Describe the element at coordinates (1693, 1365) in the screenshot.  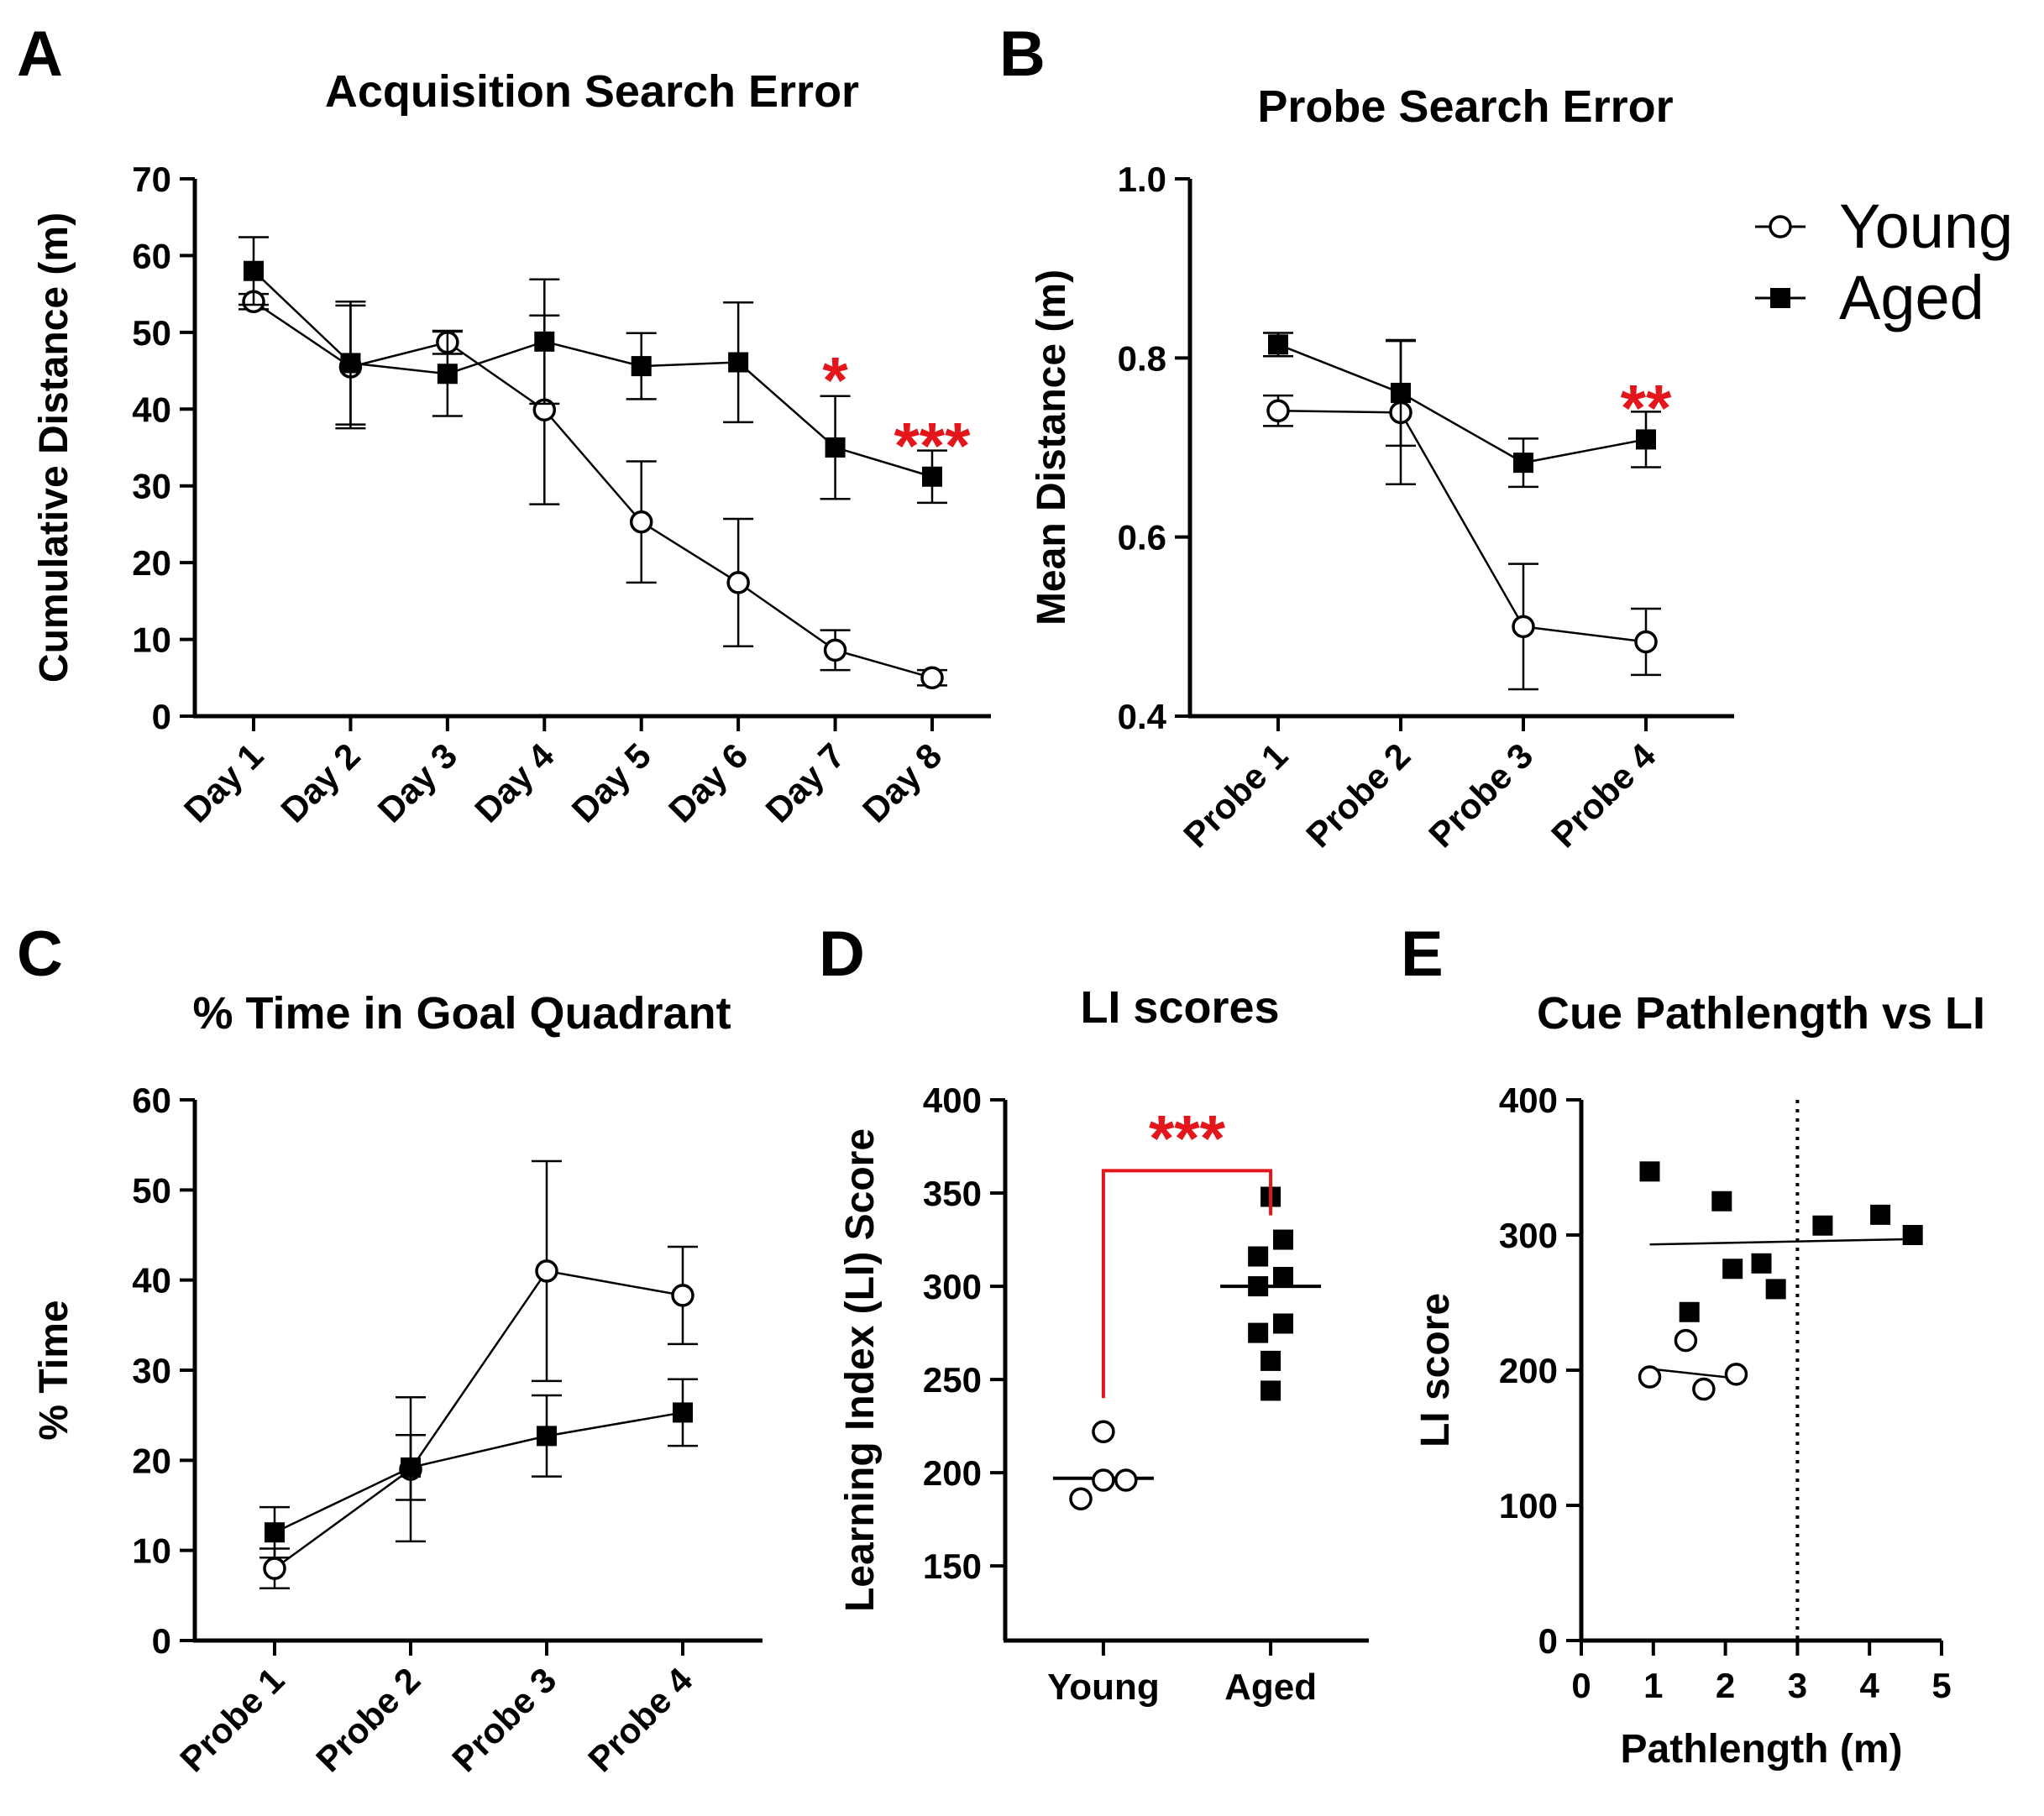
I see `series-young` at that location.